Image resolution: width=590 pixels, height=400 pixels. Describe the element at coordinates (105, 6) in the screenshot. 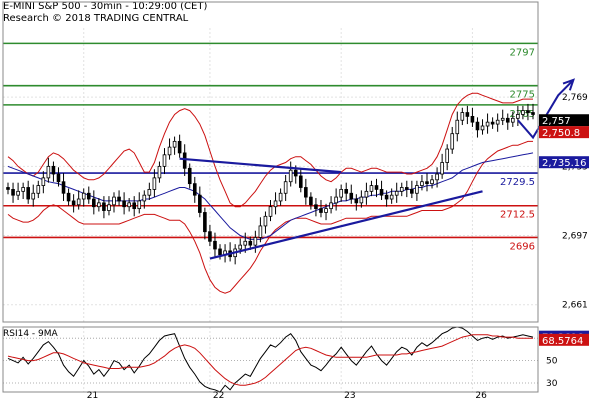

I see `chart-title: E-MINI S&P 500 - 30min - 10:29:00 (CET)` at that location.